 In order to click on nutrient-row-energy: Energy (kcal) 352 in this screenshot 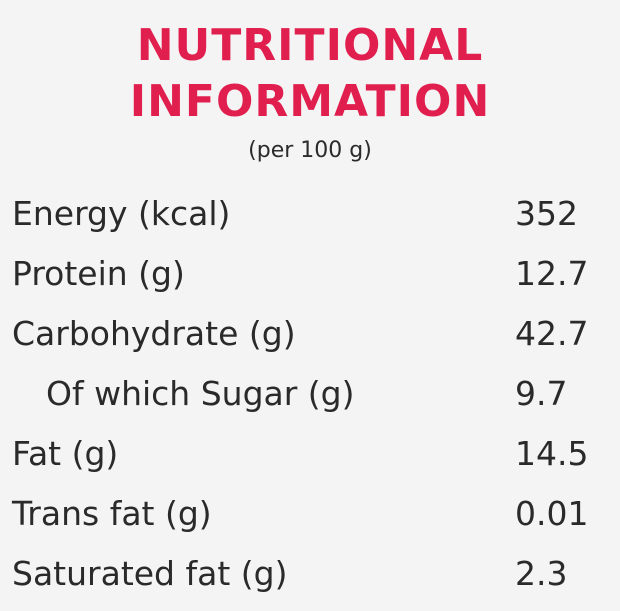, I will do `click(310, 214)`.